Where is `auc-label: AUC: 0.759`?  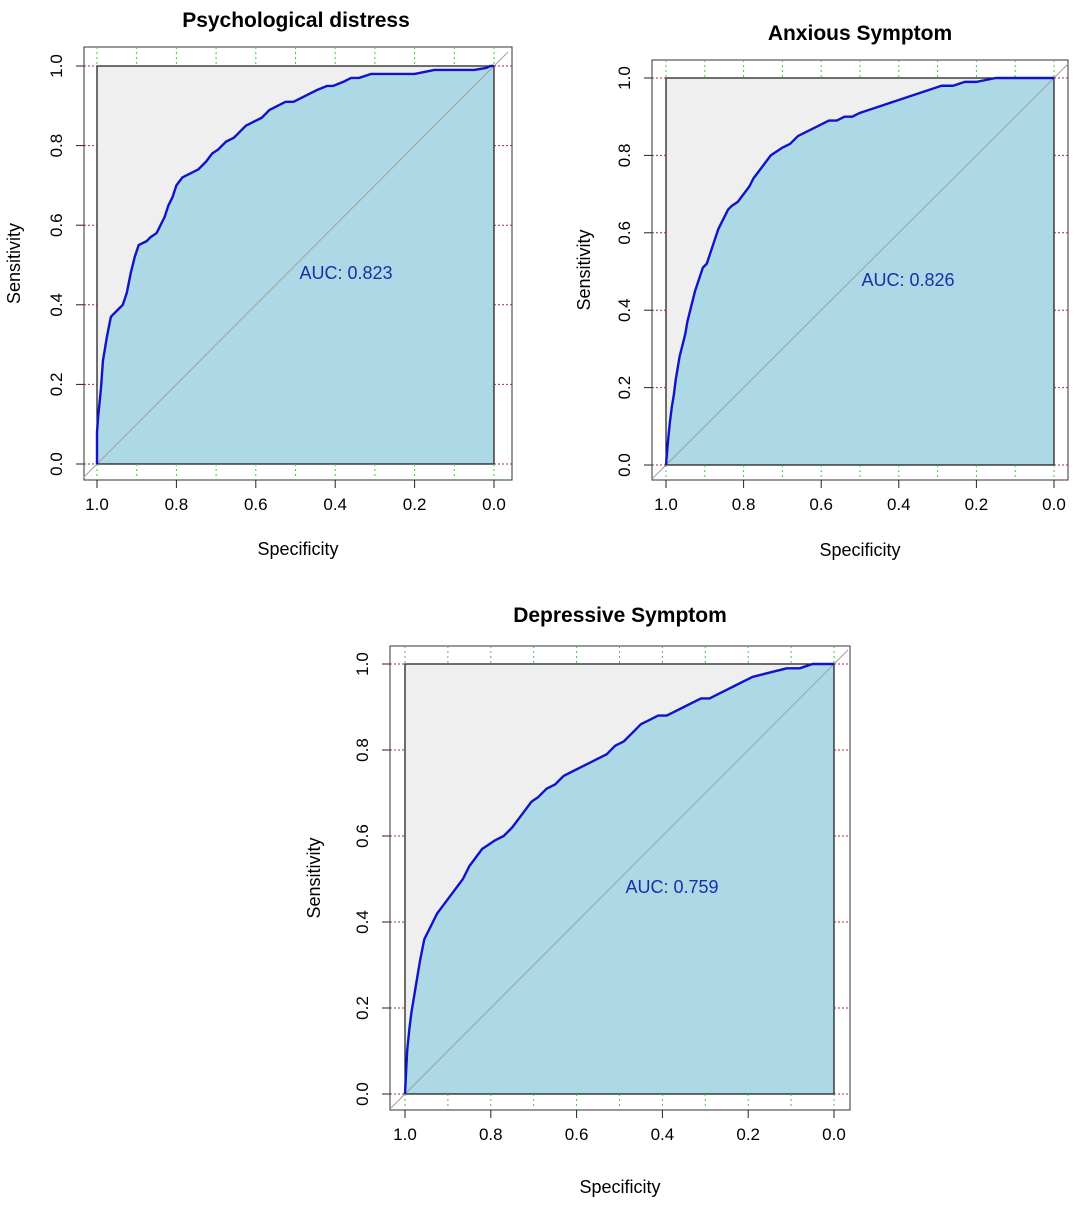 auc-label: AUC: 0.759 is located at coordinates (671, 887).